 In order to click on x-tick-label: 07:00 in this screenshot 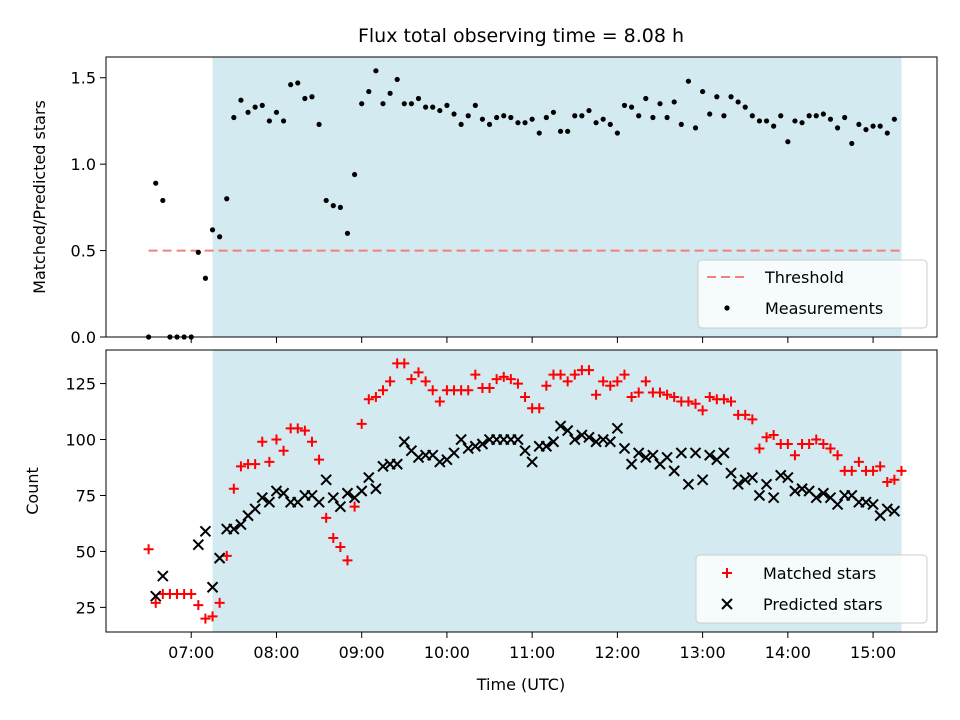, I will do `click(191, 652)`.